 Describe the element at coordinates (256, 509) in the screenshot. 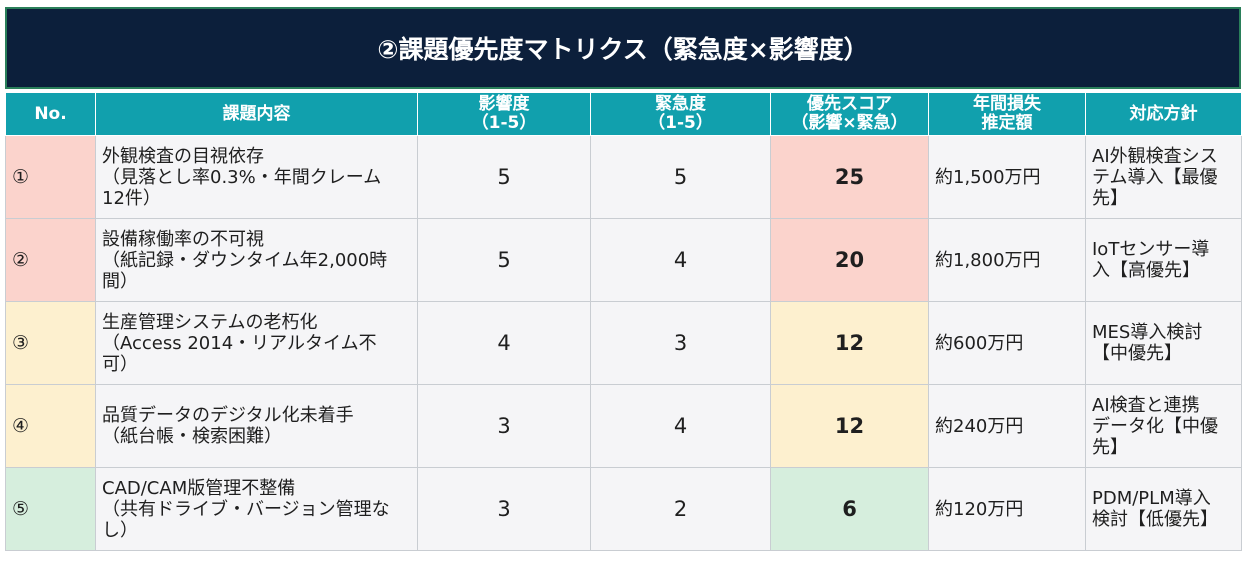

I see `issue-description: CAD/CAM版管理不整備 （共有ドライブ・バージョン管理な し）` at that location.